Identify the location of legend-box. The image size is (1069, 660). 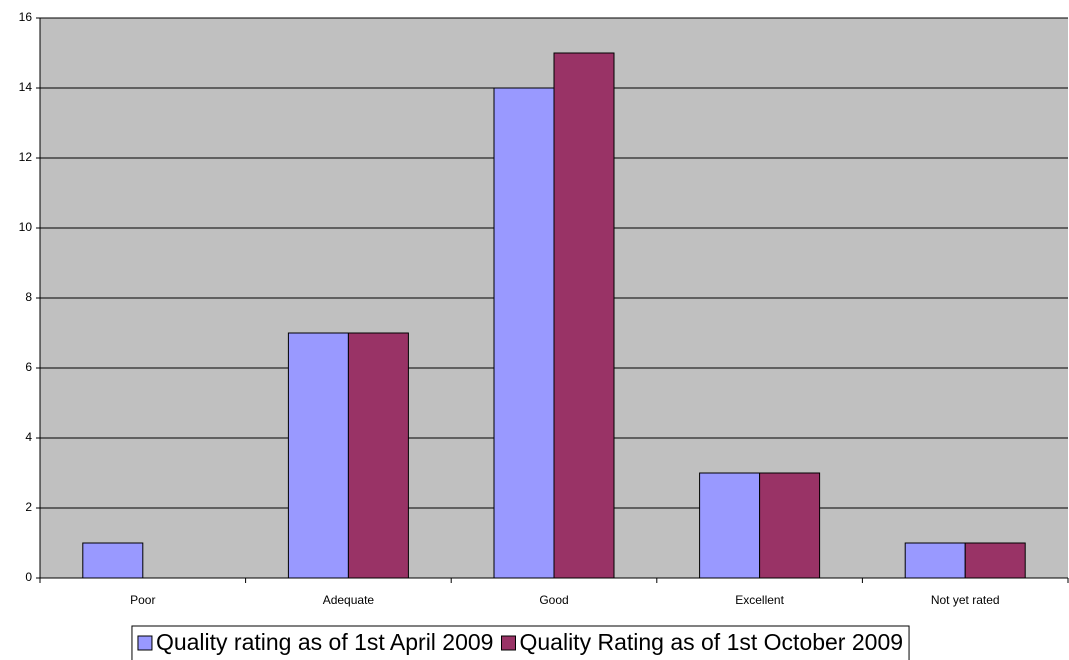
(520, 642).